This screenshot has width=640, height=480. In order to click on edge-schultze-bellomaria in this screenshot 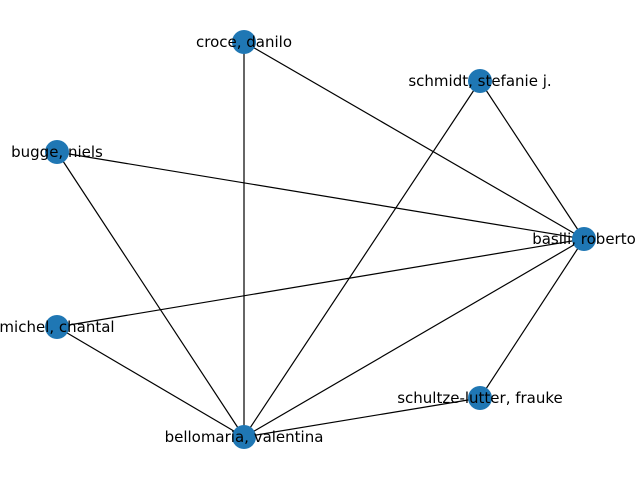, I will do `click(362, 417)`.